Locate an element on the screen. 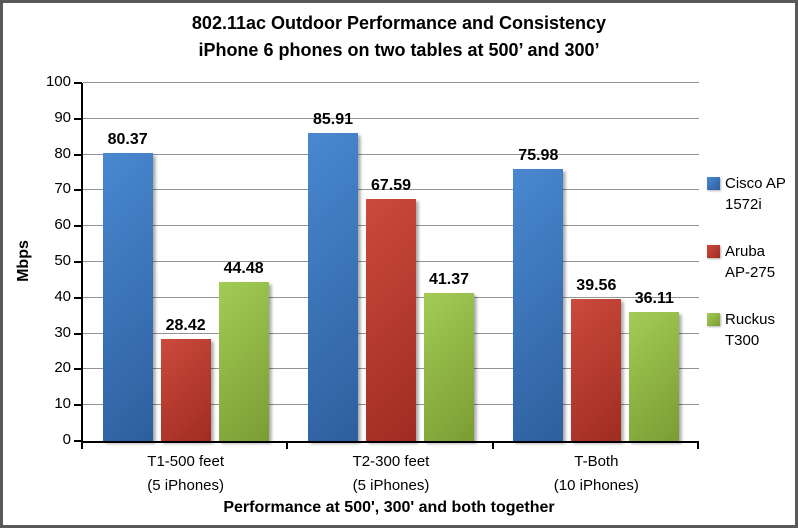 The height and width of the screenshot is (528, 798). y-tick-label: 10 is located at coordinates (62, 404).